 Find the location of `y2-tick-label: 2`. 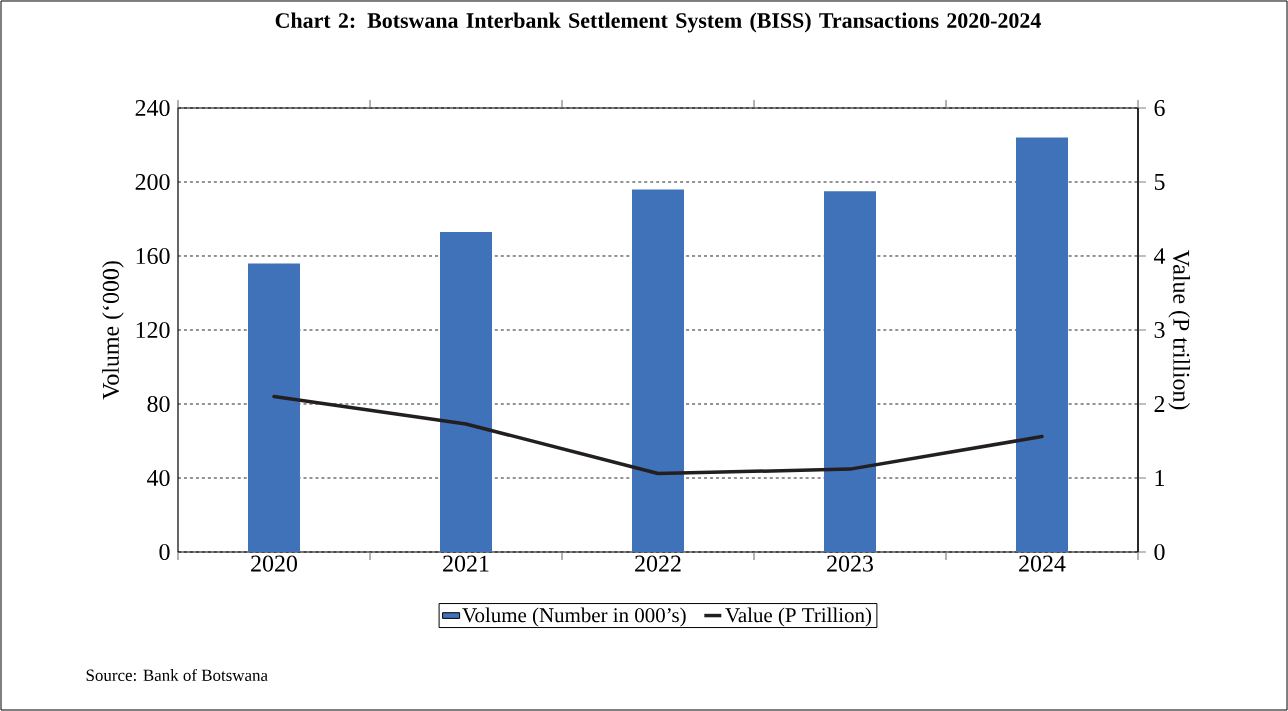

y2-tick-label: 2 is located at coordinates (1159, 404).